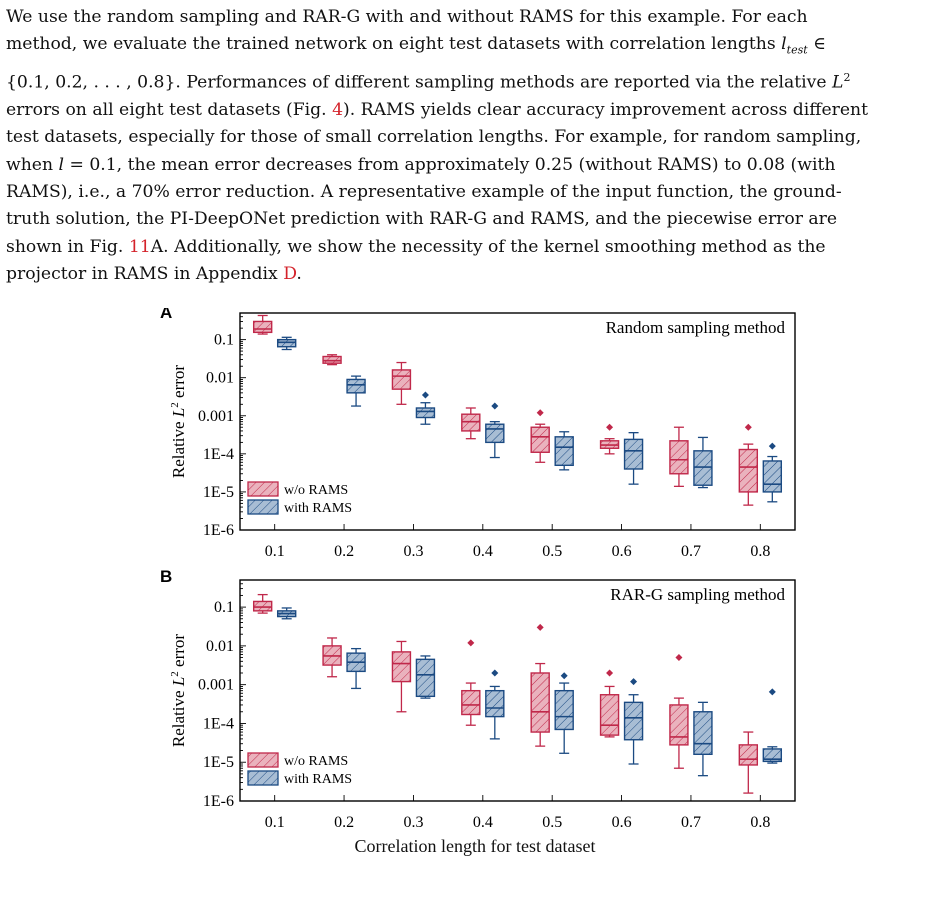 The width and height of the screenshot is (948, 902). What do you see at coordinates (696, 327) in the screenshot?
I see `chart-title: Random sampling method` at bounding box center [696, 327].